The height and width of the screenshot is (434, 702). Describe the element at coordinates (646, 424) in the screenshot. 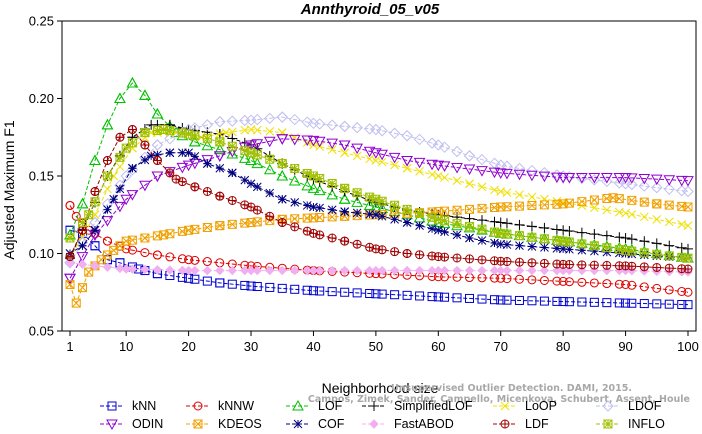

I see `legend-label: INFLO` at that location.